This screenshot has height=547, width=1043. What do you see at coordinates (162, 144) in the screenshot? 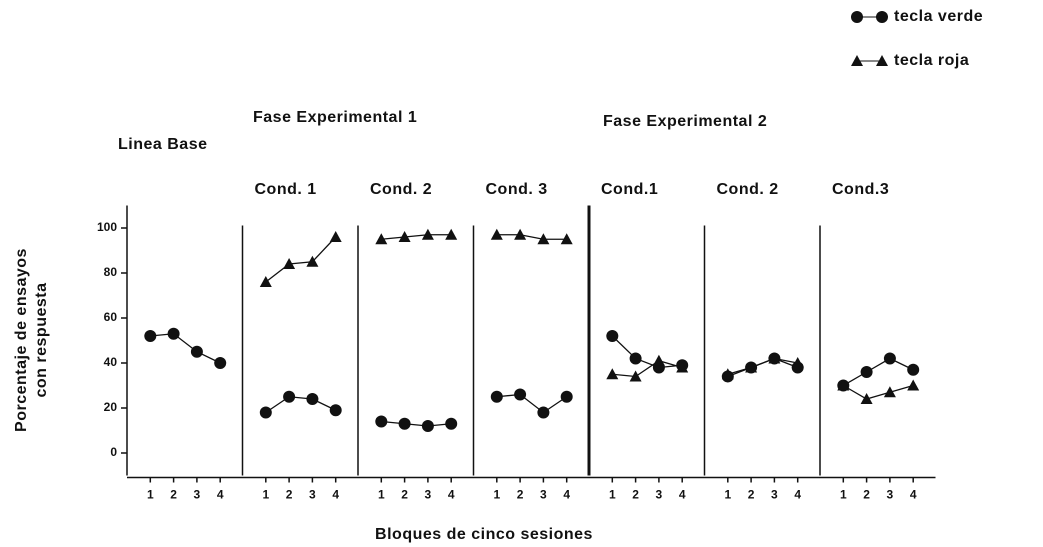
I see `phase-label: Linea Base` at bounding box center [162, 144].